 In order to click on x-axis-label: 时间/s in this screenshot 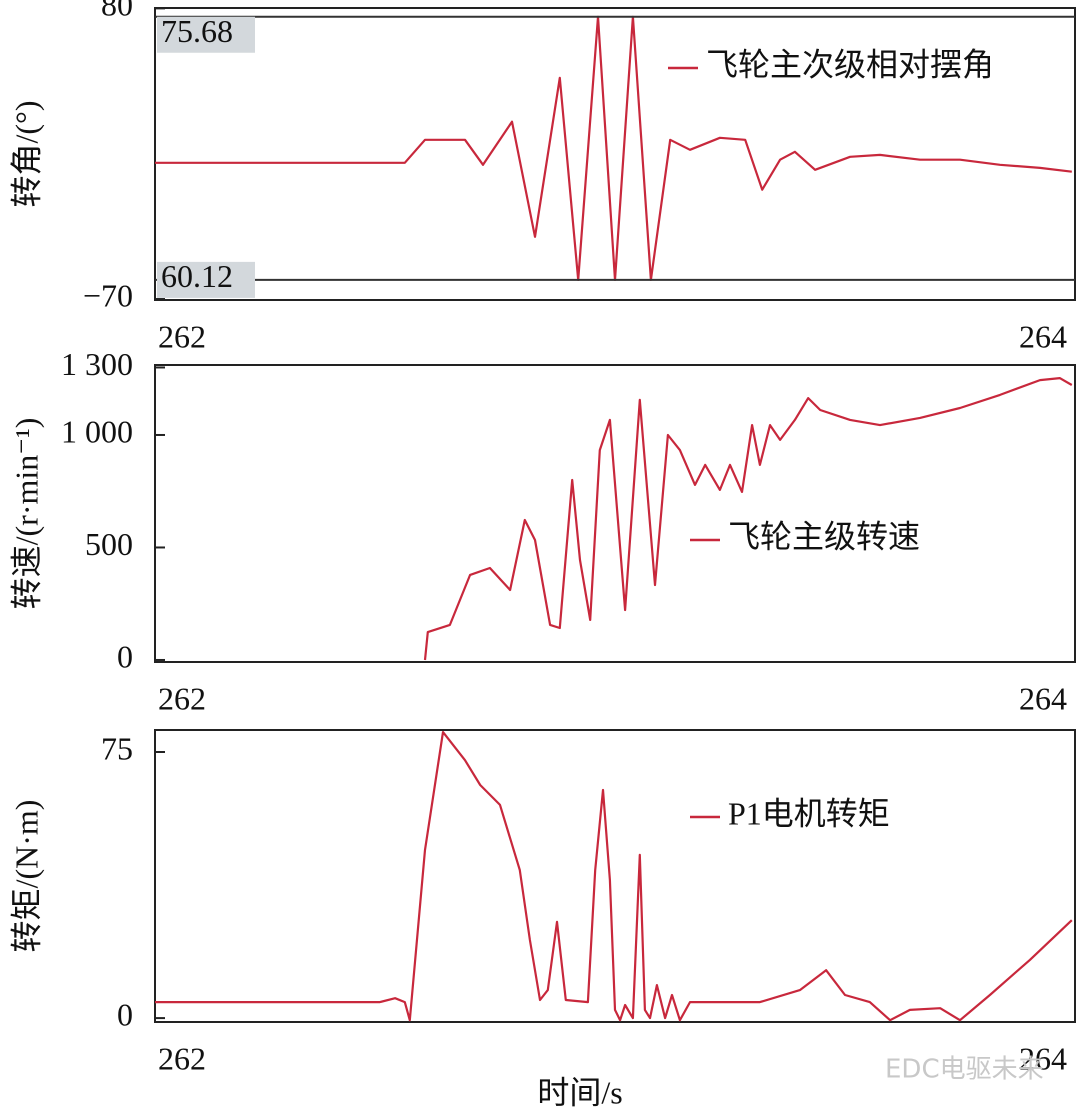, I will do `click(579, 1092)`.